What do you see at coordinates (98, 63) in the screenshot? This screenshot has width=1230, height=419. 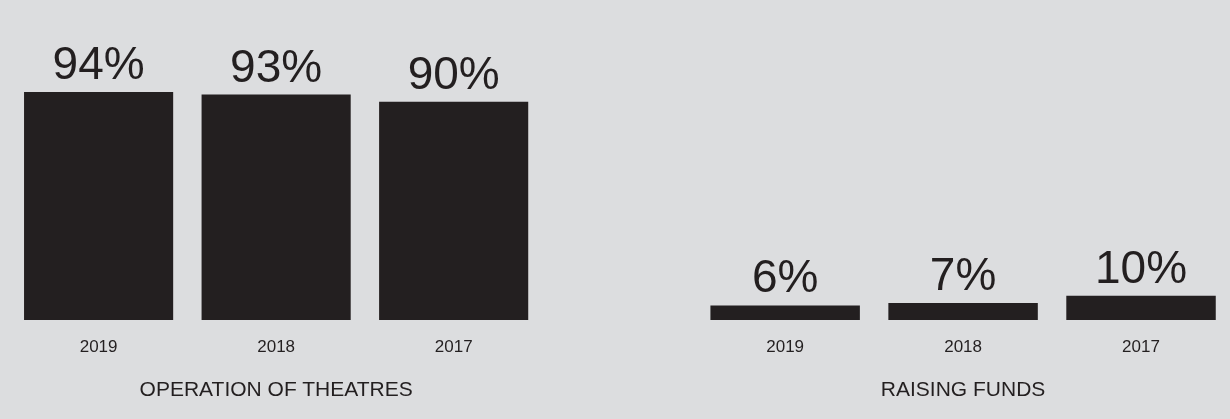 I see `data-label: 94%` at bounding box center [98, 63].